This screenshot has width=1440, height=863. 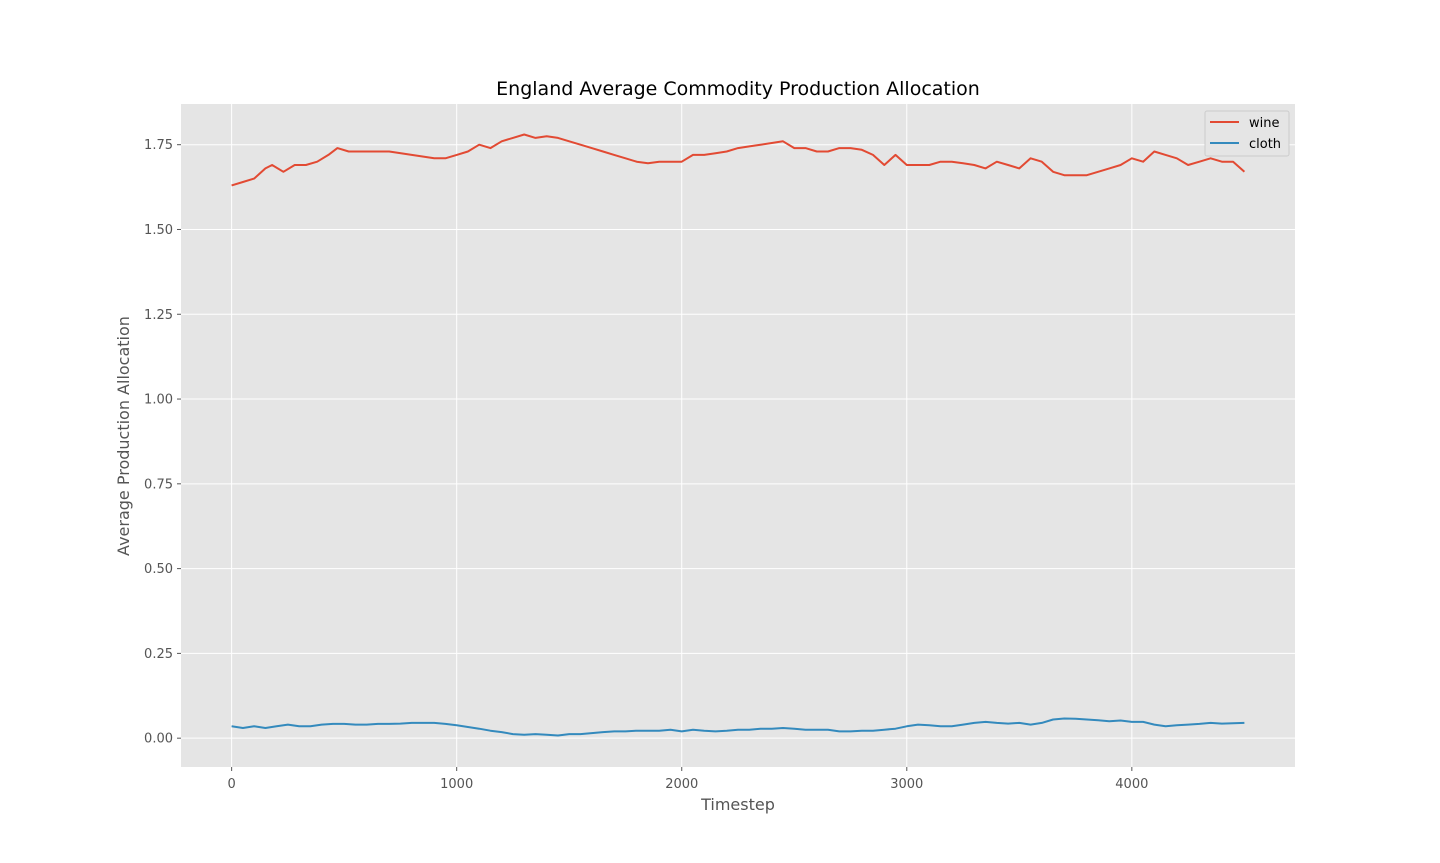 What do you see at coordinates (906, 784) in the screenshot?
I see `x-tick-label: 3000` at bounding box center [906, 784].